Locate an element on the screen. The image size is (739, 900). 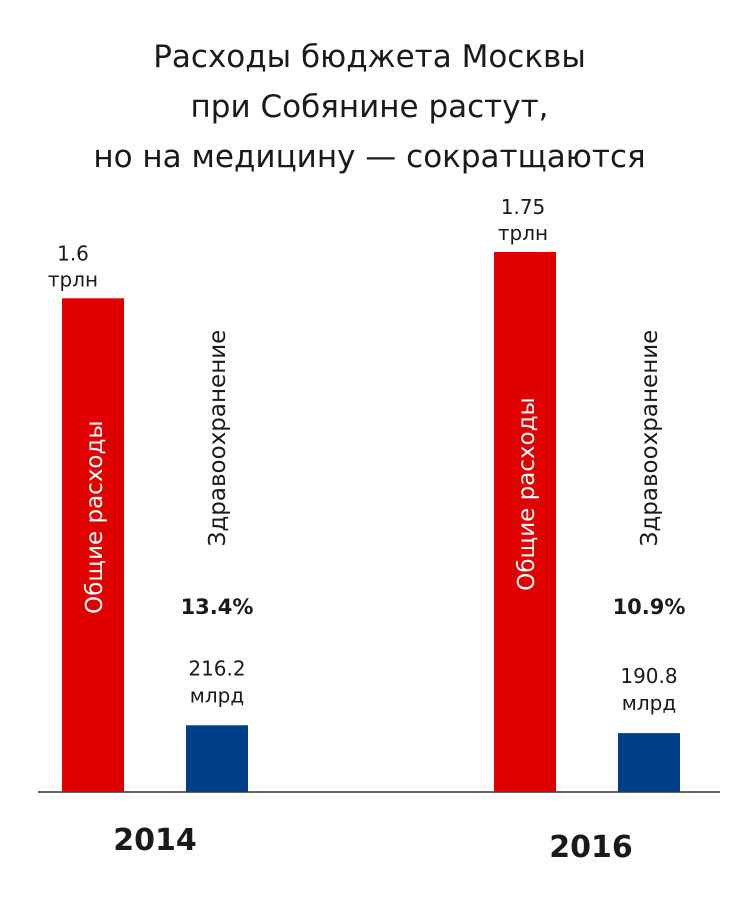
total-unit-label-2016: трлн is located at coordinates (523, 233).